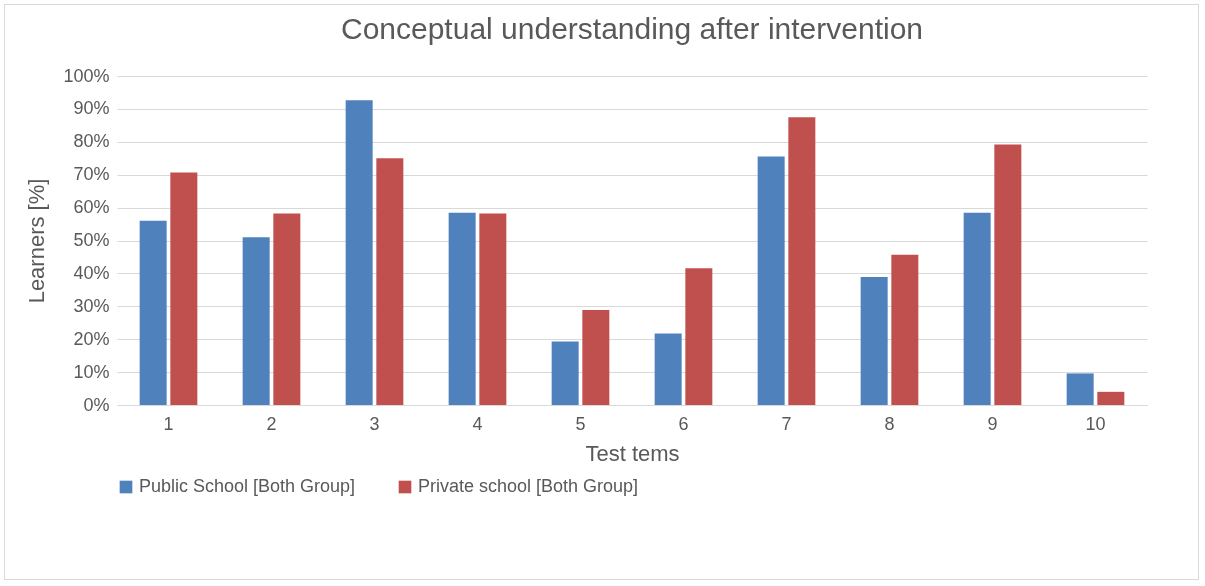 This screenshot has height=586, width=1205. I want to click on y-tick-label: 90%, so click(91, 108).